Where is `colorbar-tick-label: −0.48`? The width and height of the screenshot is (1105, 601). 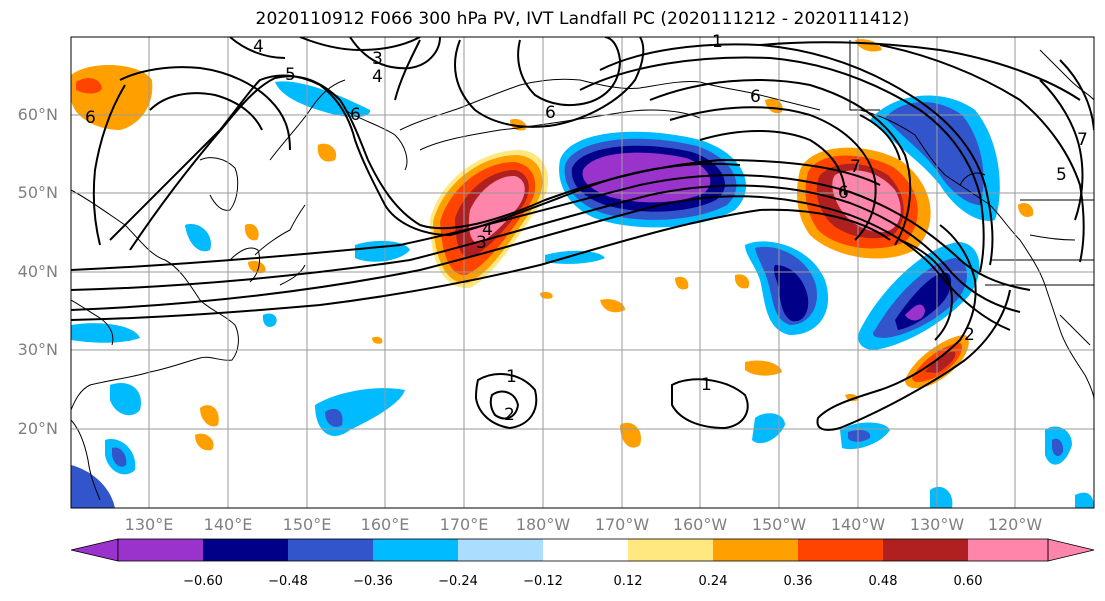
colorbar-tick-label: −0.48 is located at coordinates (288, 581).